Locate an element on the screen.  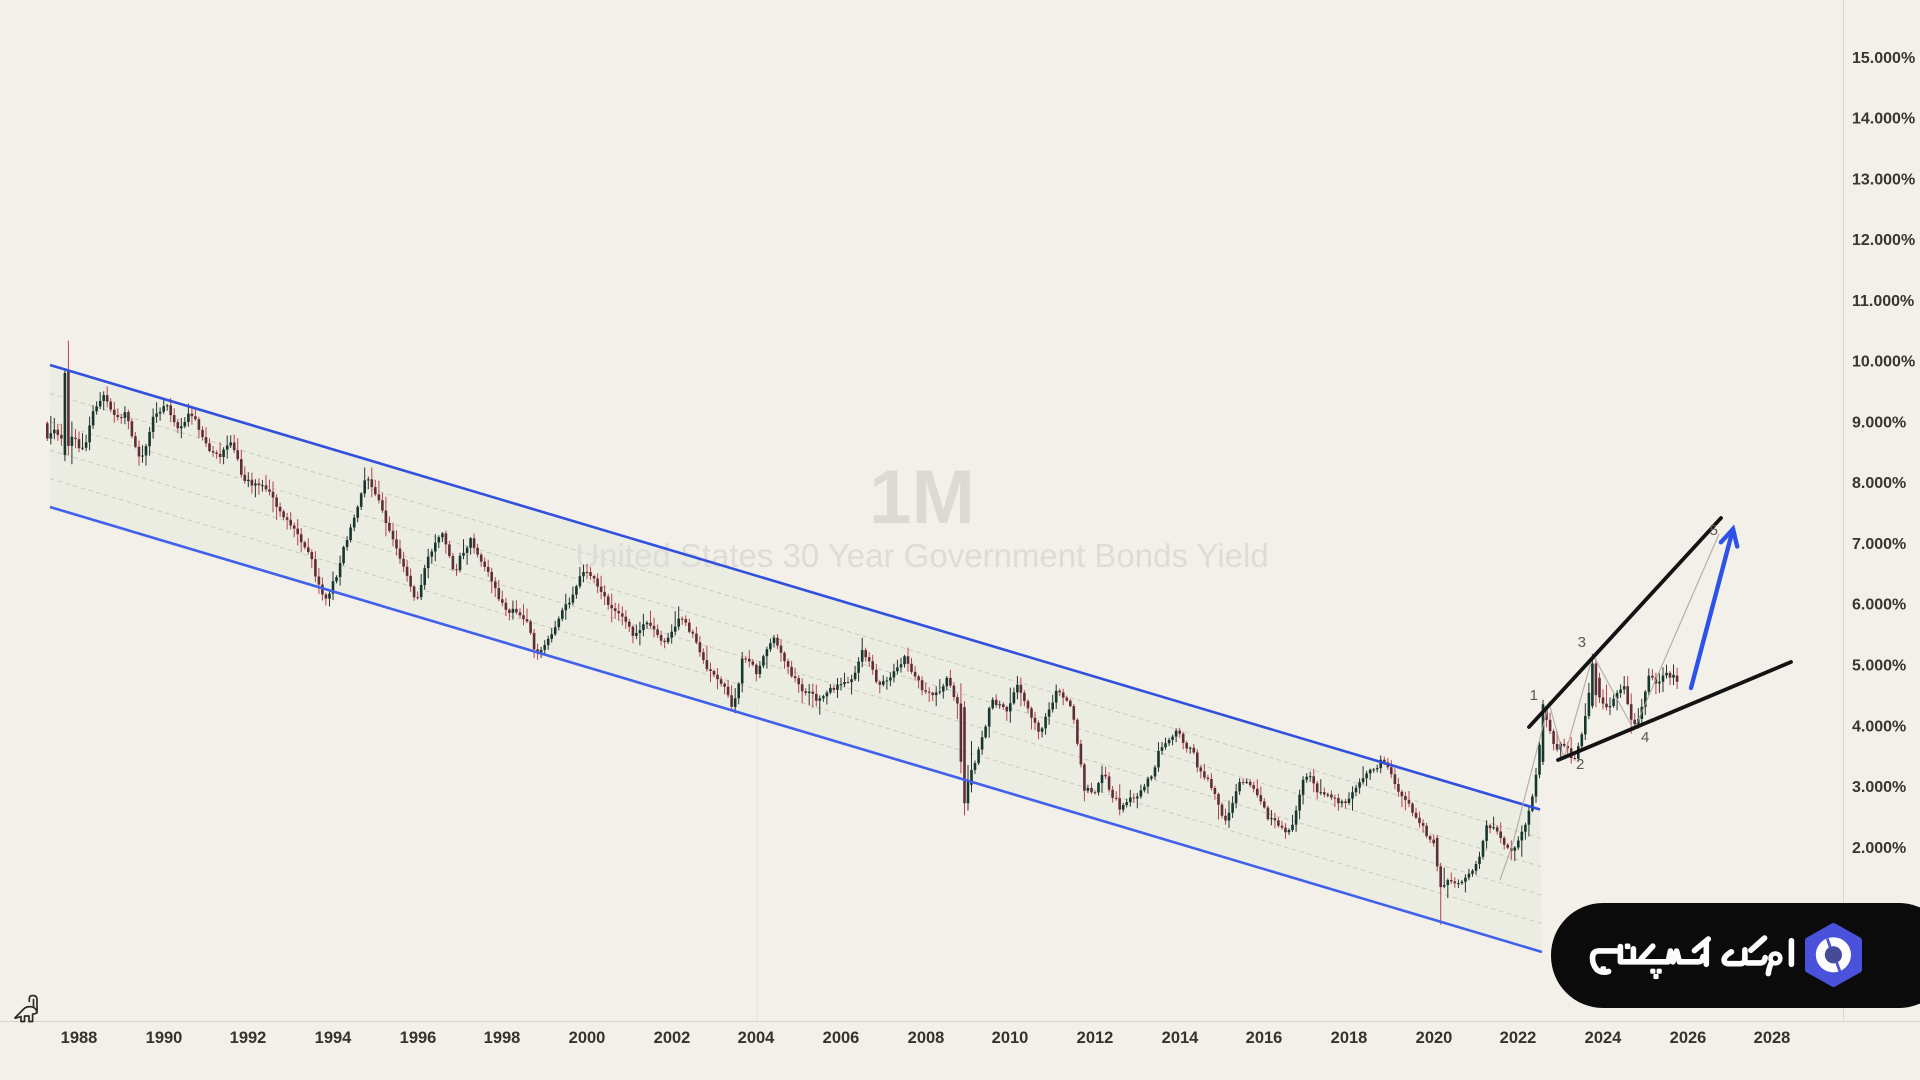
svg-text: 5 is located at coordinates (1714, 530).